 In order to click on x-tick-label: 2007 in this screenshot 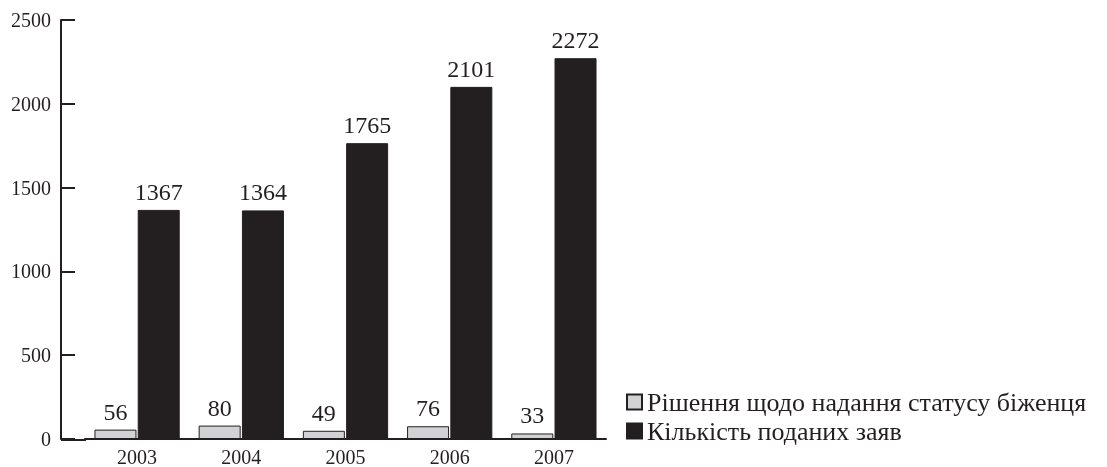, I will do `click(553, 456)`.